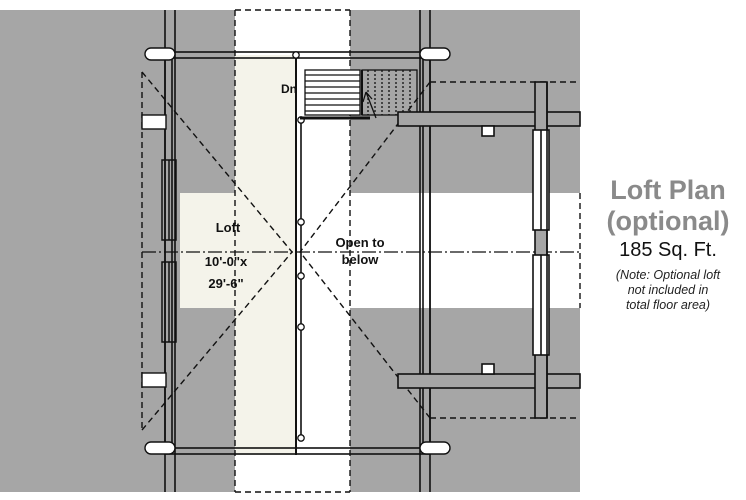 The height and width of the screenshot is (500, 746). What do you see at coordinates (289, 89) in the screenshot?
I see `stairs-down-label: Dn` at bounding box center [289, 89].